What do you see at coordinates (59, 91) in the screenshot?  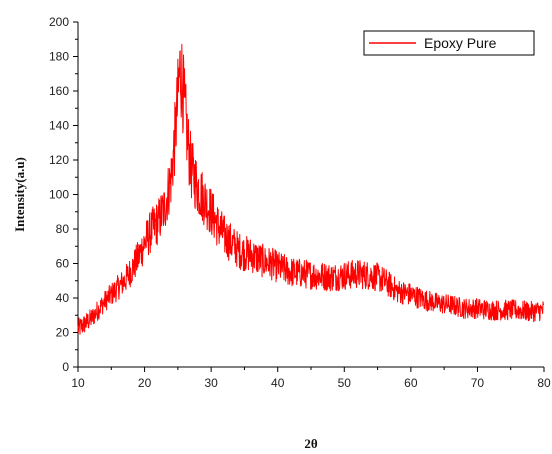 I see `y-tick-label: 160` at bounding box center [59, 91].